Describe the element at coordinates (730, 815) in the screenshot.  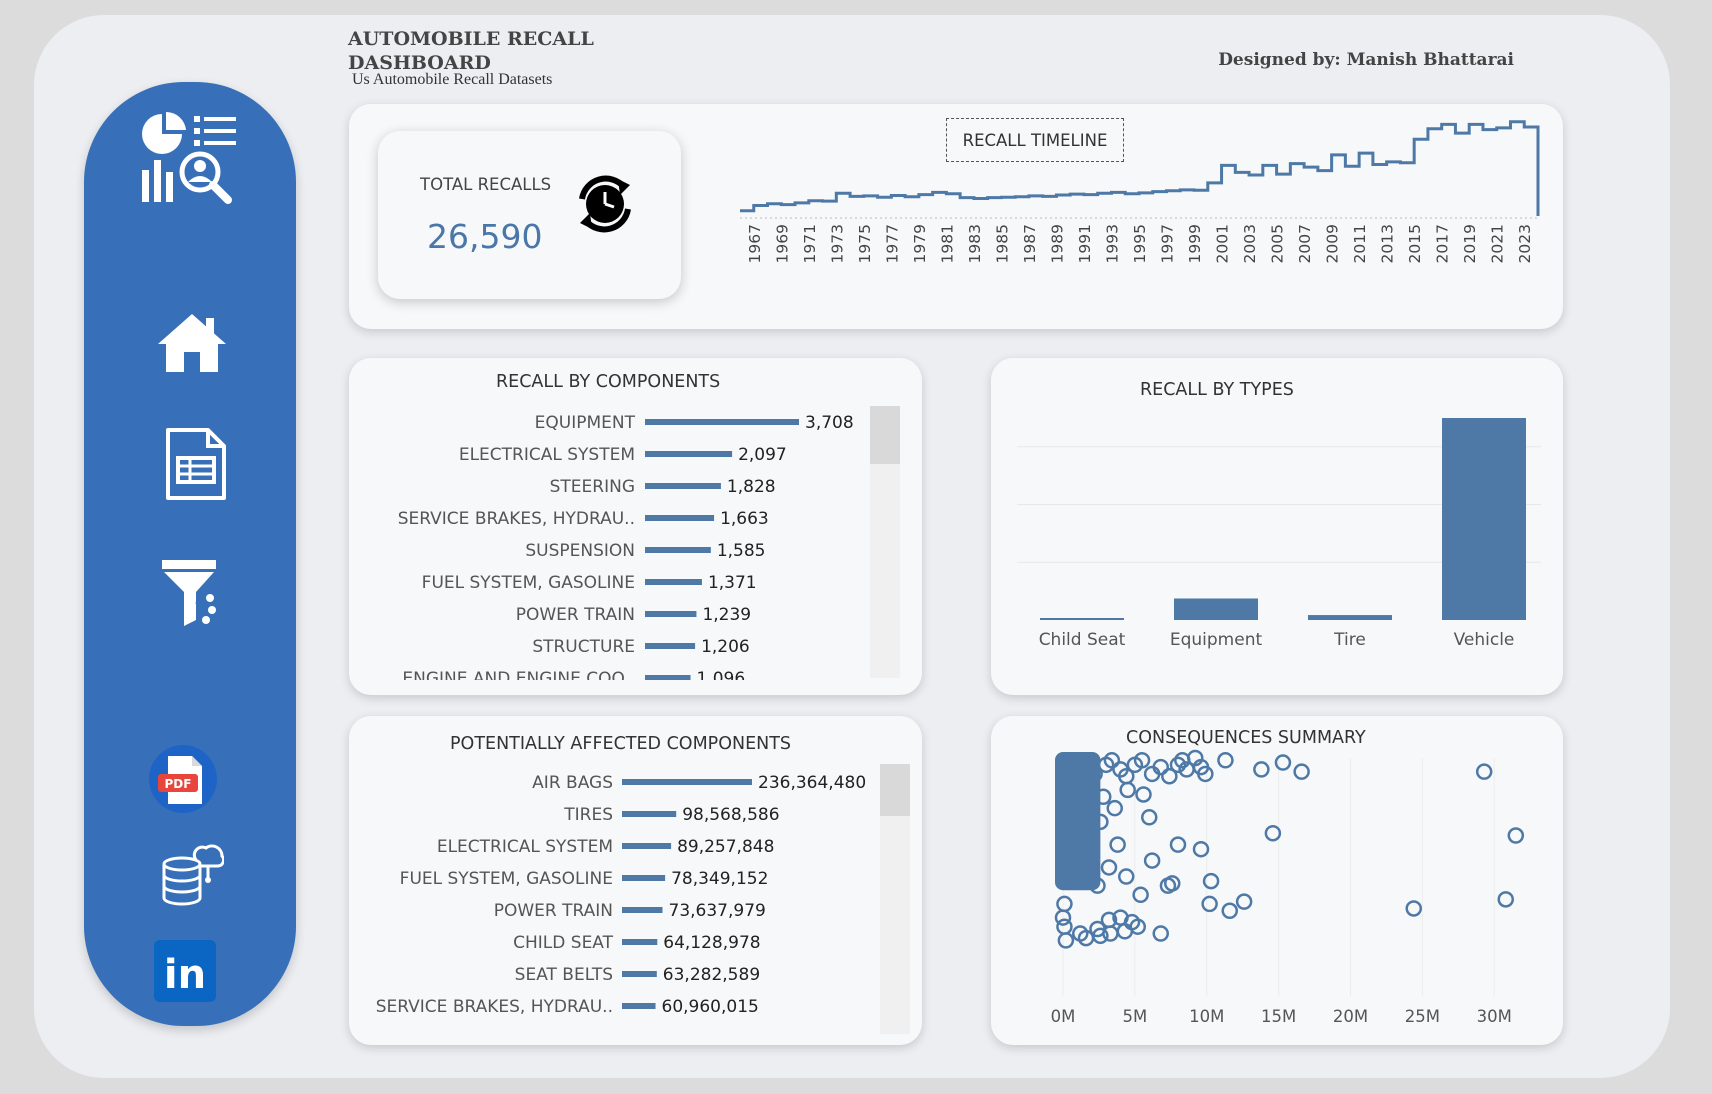
I see `affected-value-label: 98,568,586` at that location.